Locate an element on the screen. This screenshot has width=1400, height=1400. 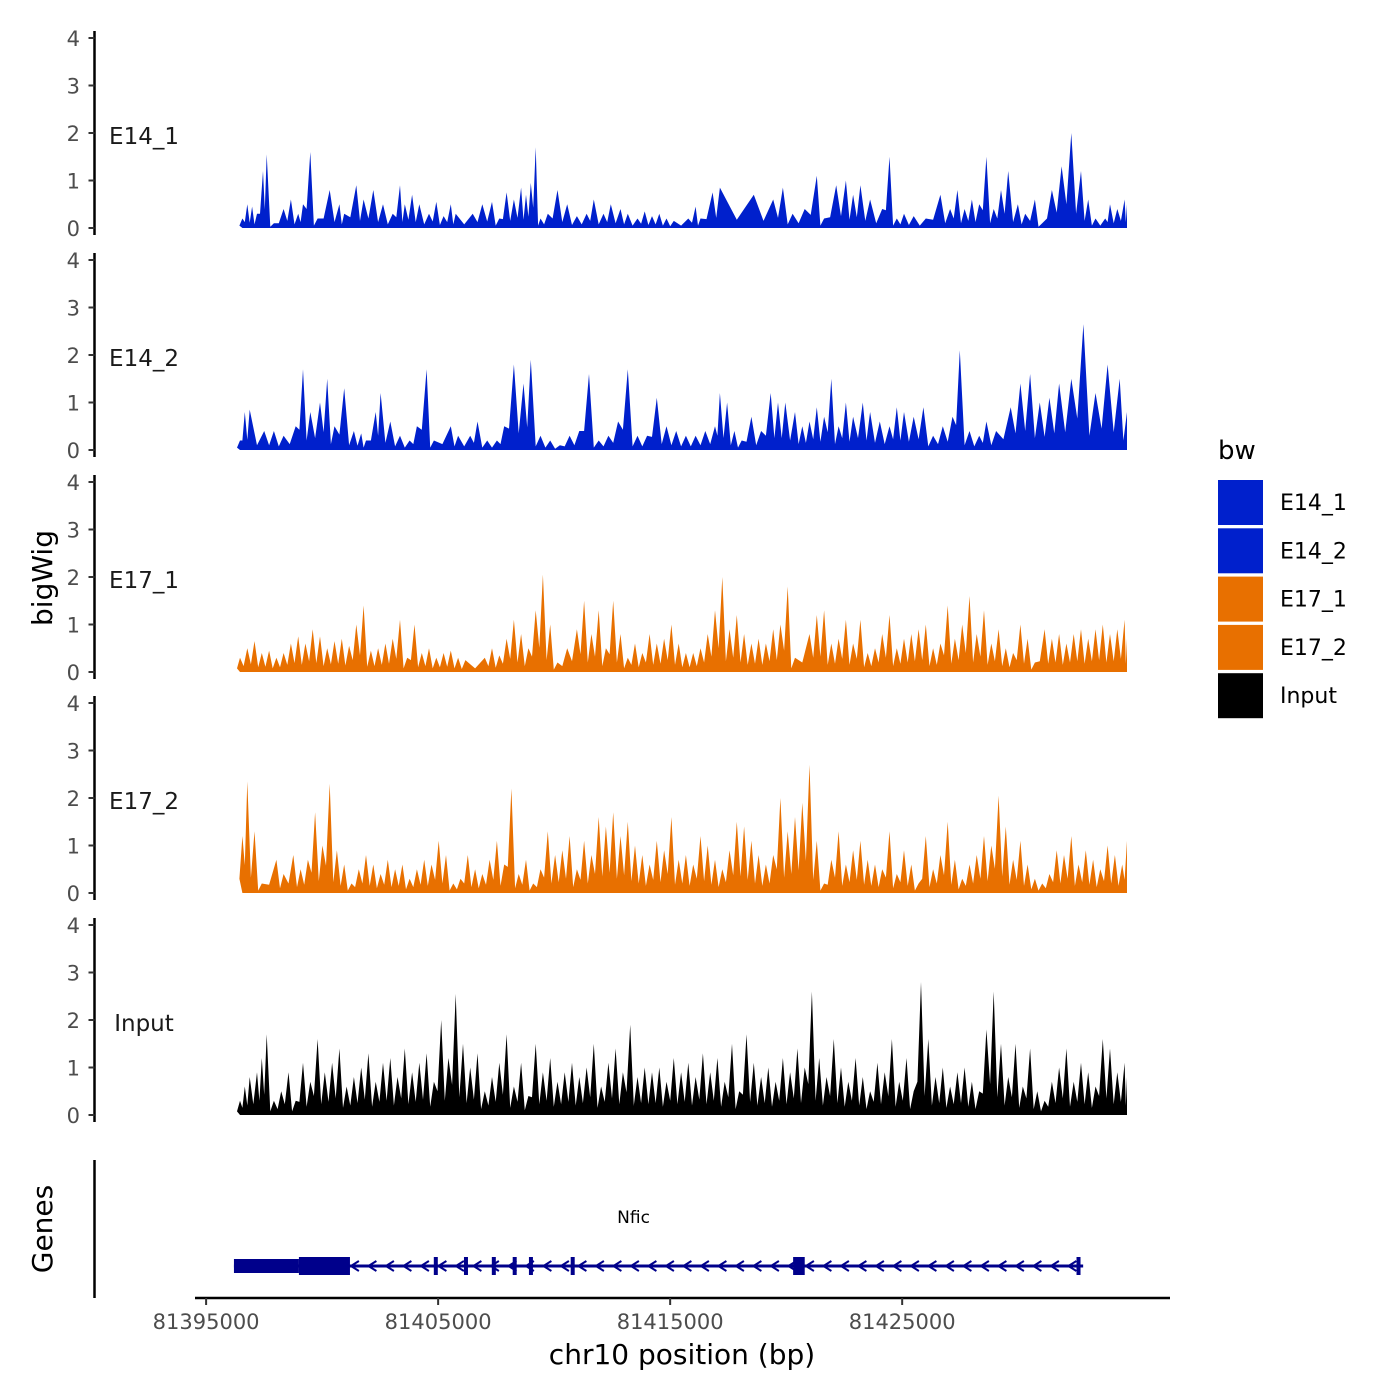
x-tick-label: 81395000 is located at coordinates (206, 1322).